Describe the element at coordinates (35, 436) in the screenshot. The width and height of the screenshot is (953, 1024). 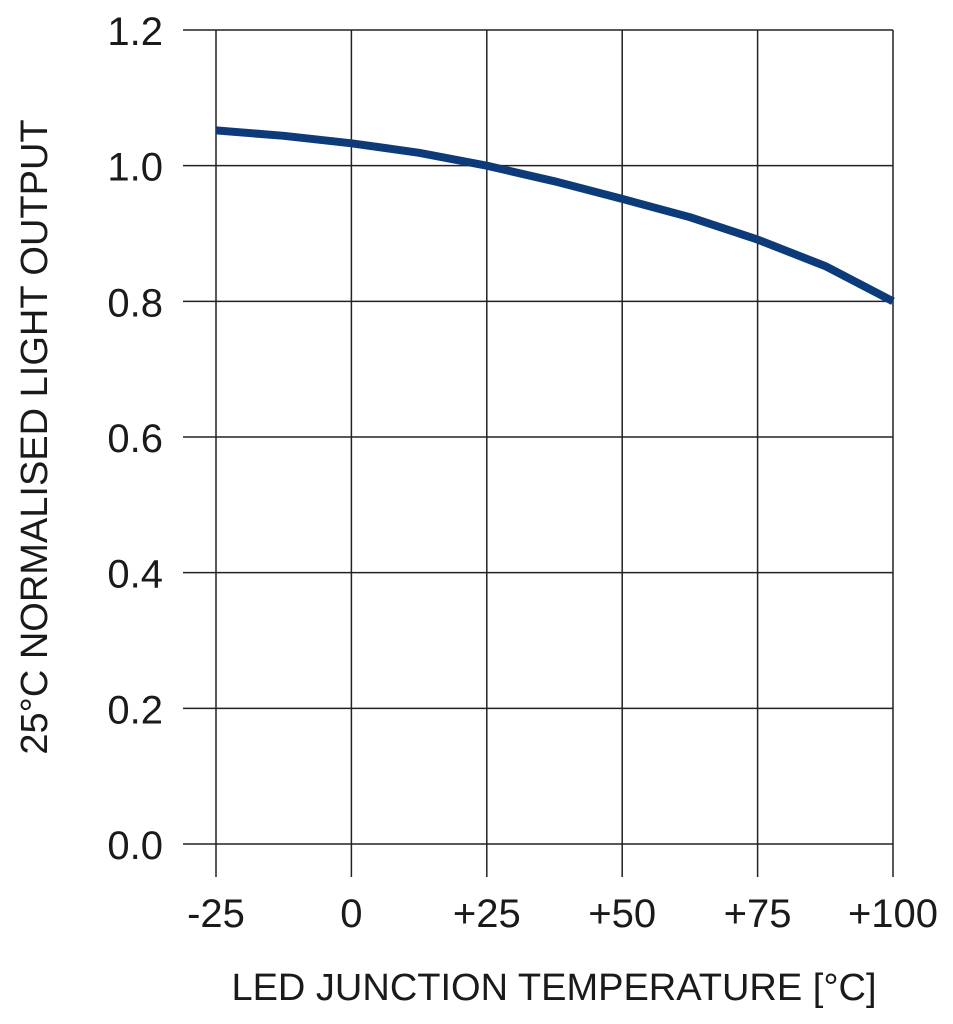
I see `y-axis-title: 25°C NORMALISED LIGHT OUTPUT` at that location.